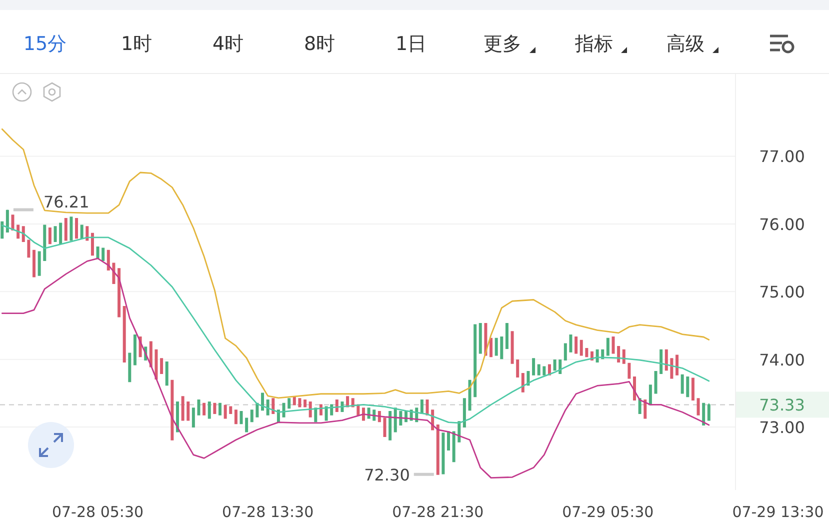 The height and width of the screenshot is (526, 829). What do you see at coordinates (228, 44) in the screenshot?
I see `text: 4时` at bounding box center [228, 44].